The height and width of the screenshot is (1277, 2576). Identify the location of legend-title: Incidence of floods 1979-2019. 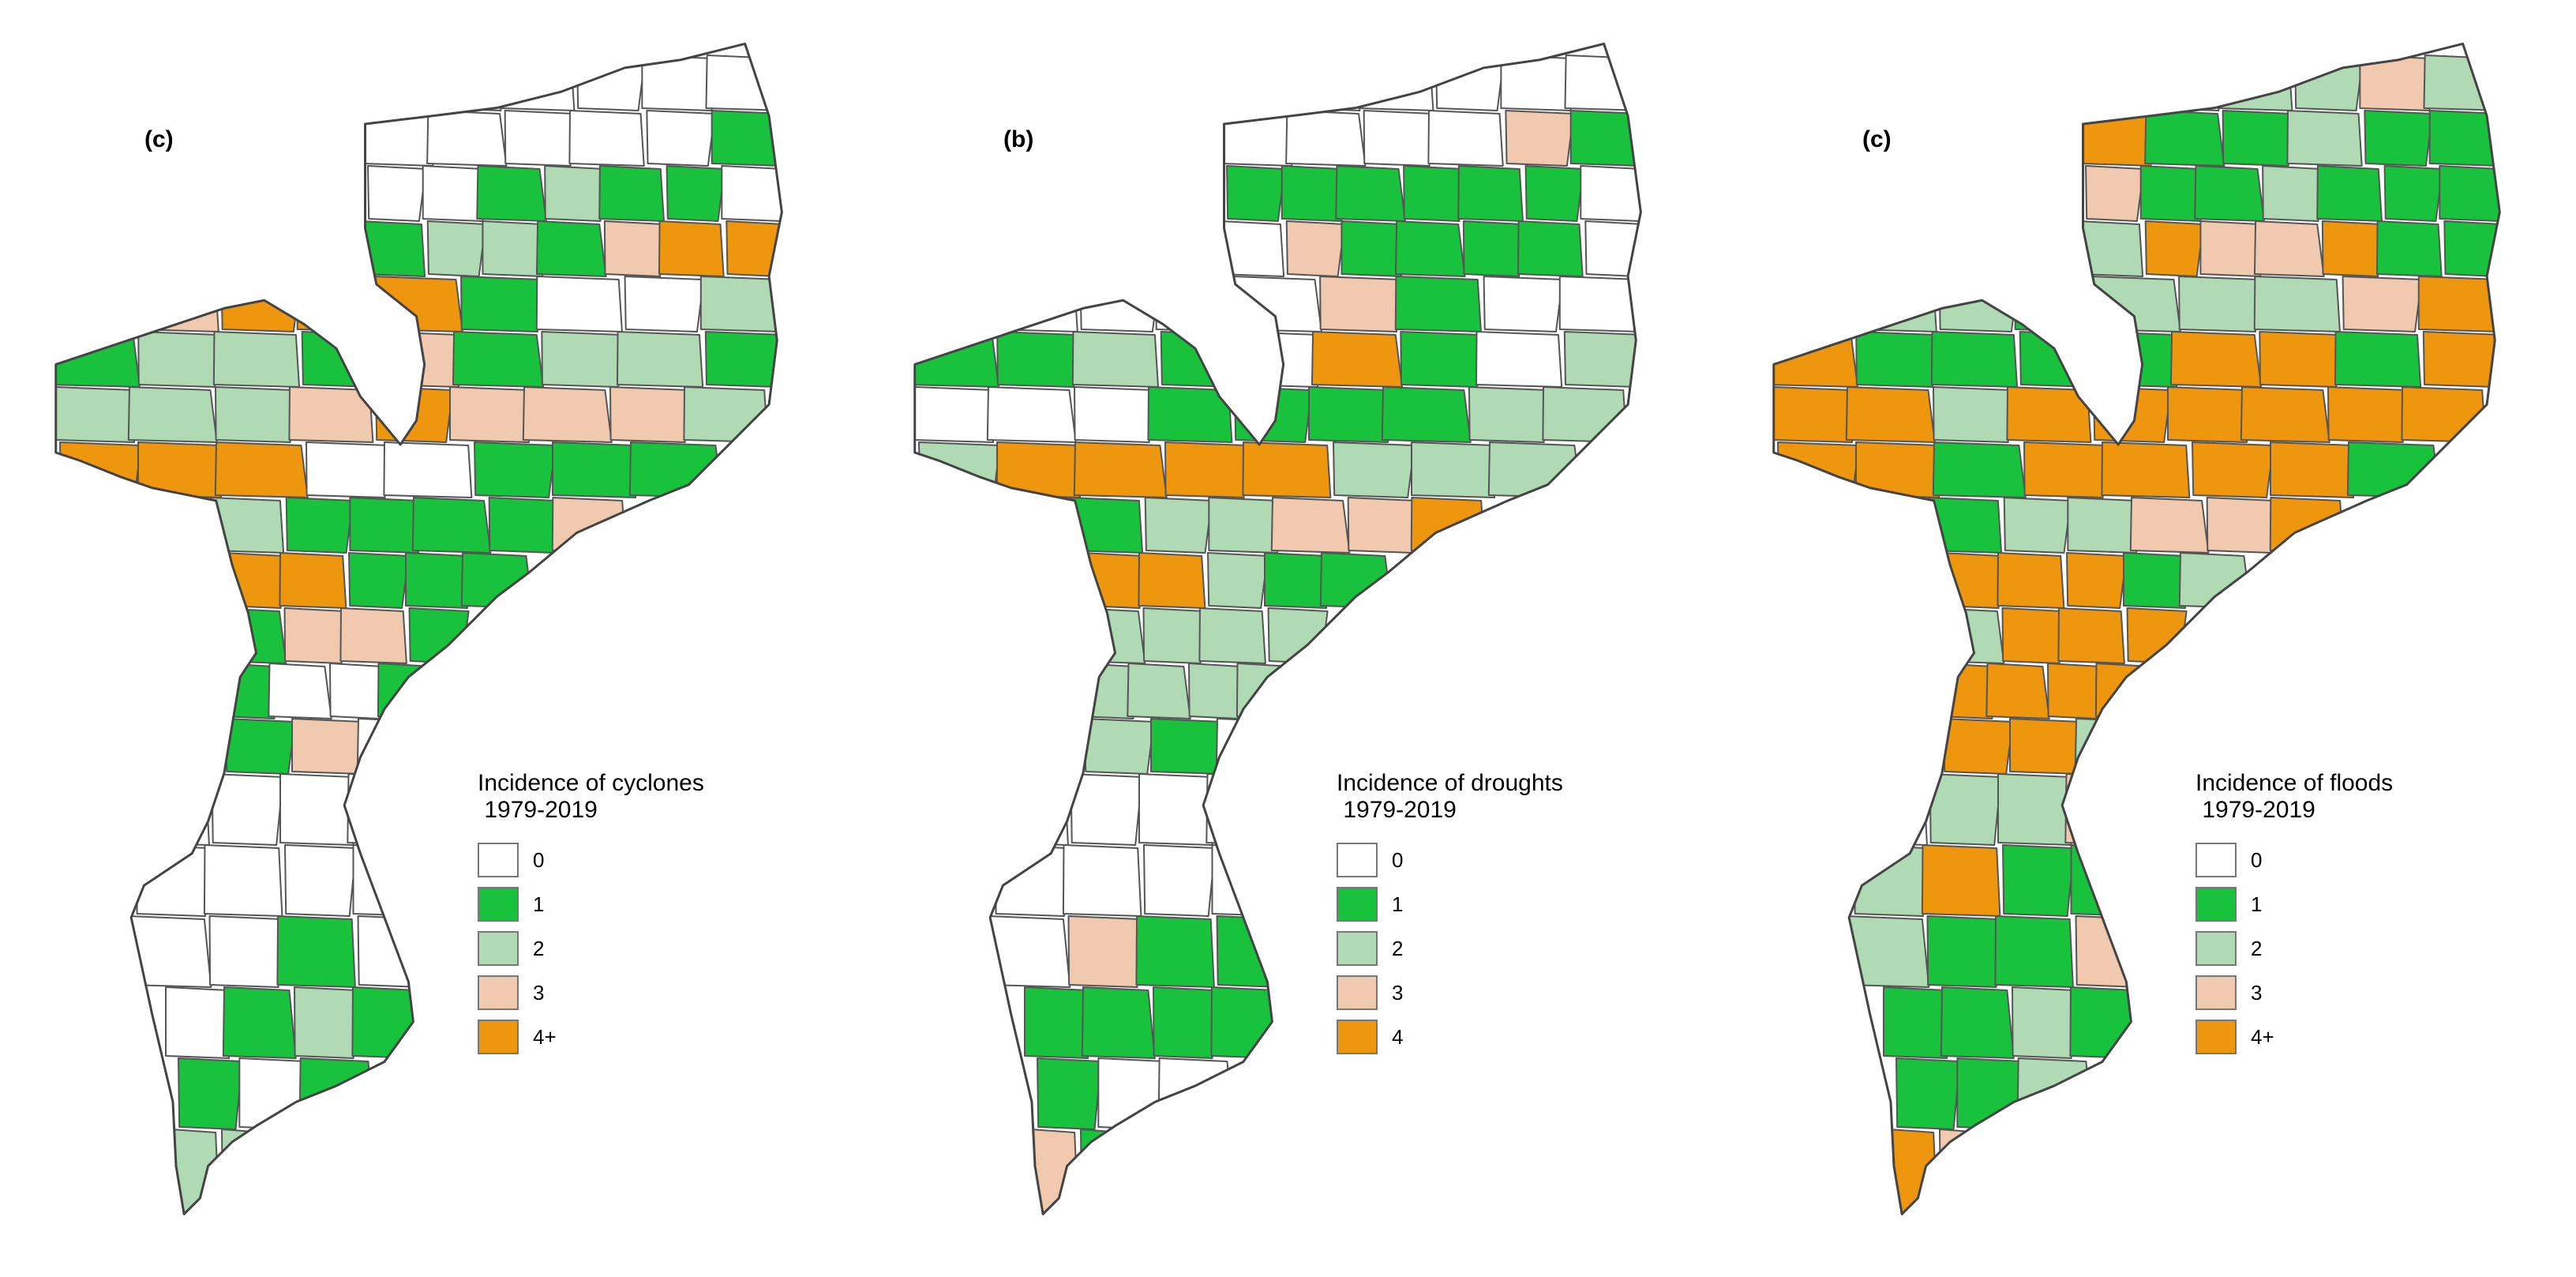
(2294, 796).